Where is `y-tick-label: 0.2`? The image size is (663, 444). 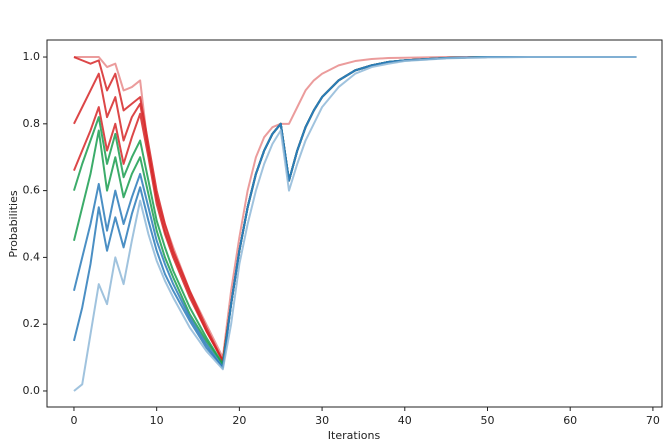 y-tick-label: 0.2 is located at coordinates (32, 323).